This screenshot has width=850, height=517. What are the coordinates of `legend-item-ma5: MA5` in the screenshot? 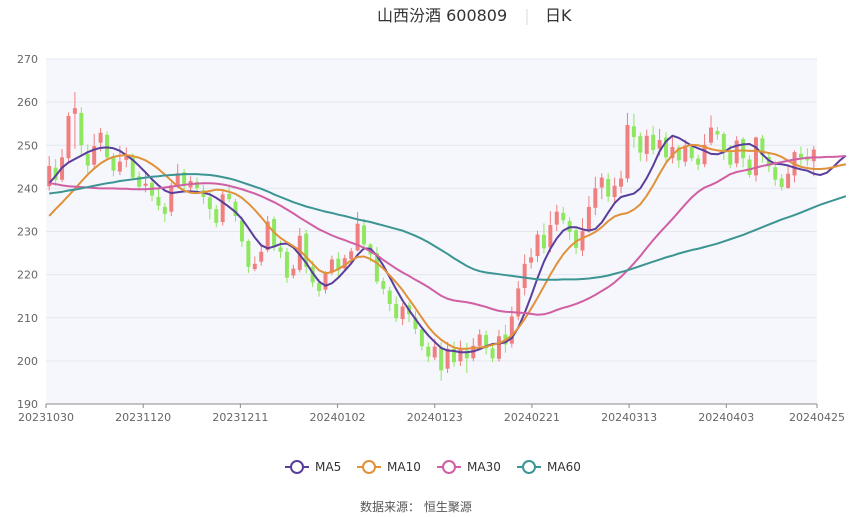 It's located at (313, 467).